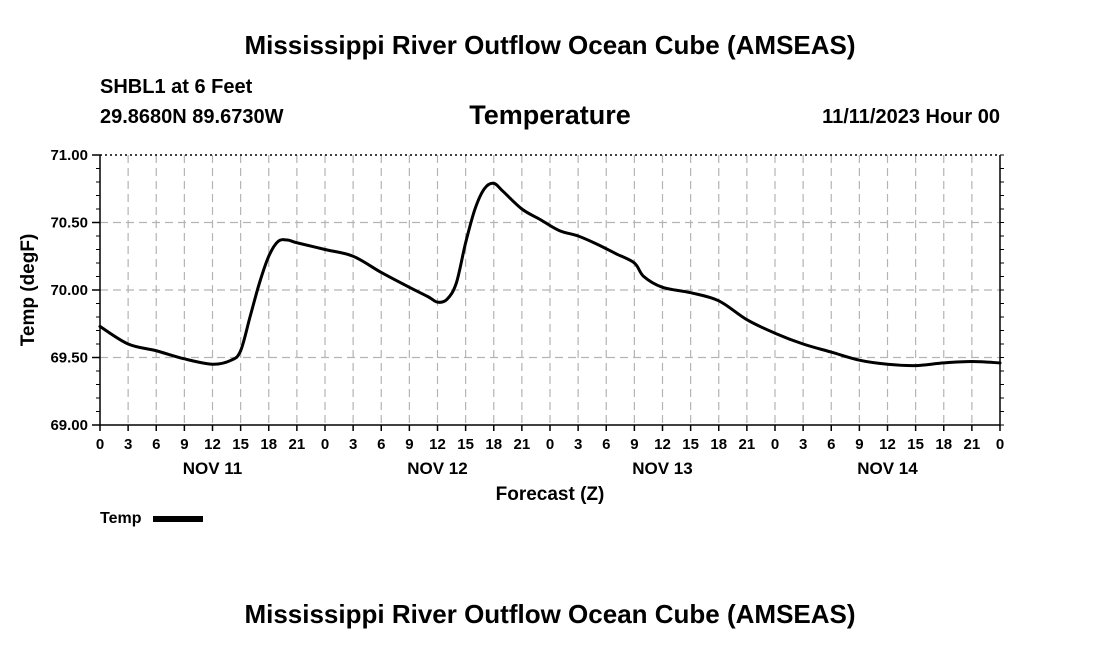 This screenshot has width=1100, height=650. What do you see at coordinates (69, 155) in the screenshot?
I see `y-tick-label: 71.00` at bounding box center [69, 155].